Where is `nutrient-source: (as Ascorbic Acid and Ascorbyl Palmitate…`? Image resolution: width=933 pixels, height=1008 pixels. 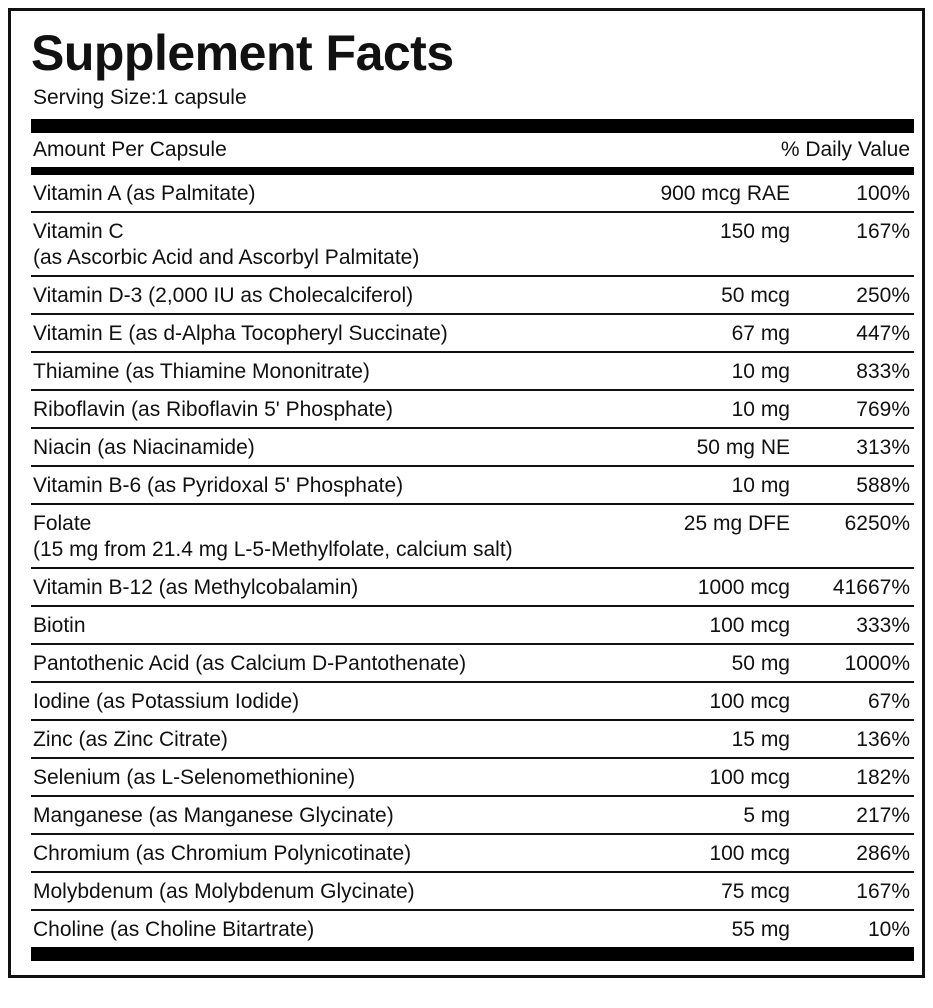 nutrient-source: (as Ascorbic Acid and Ascorbyl Palmitate… is located at coordinates (226, 257).